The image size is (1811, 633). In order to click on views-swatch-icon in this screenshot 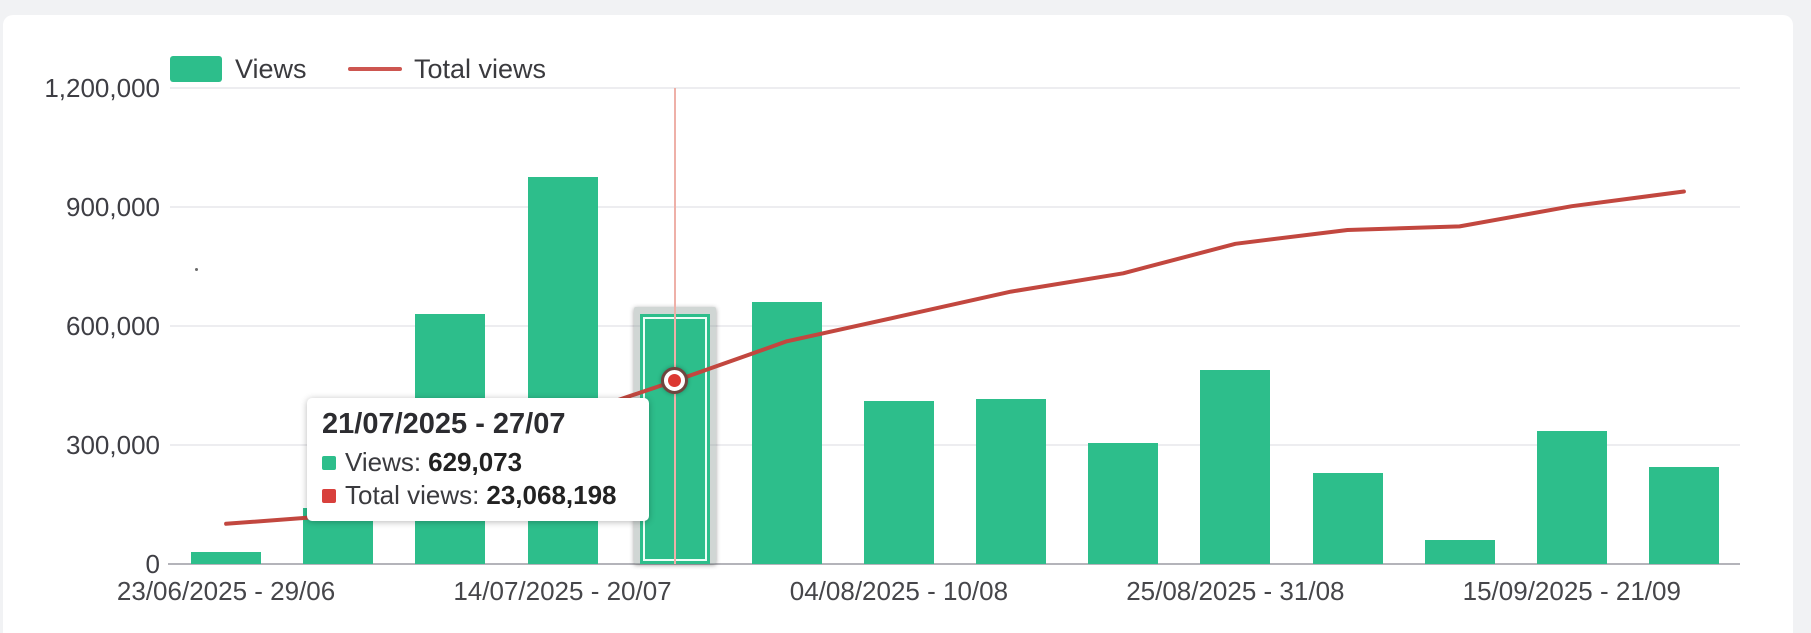, I will do `click(196, 69)`.